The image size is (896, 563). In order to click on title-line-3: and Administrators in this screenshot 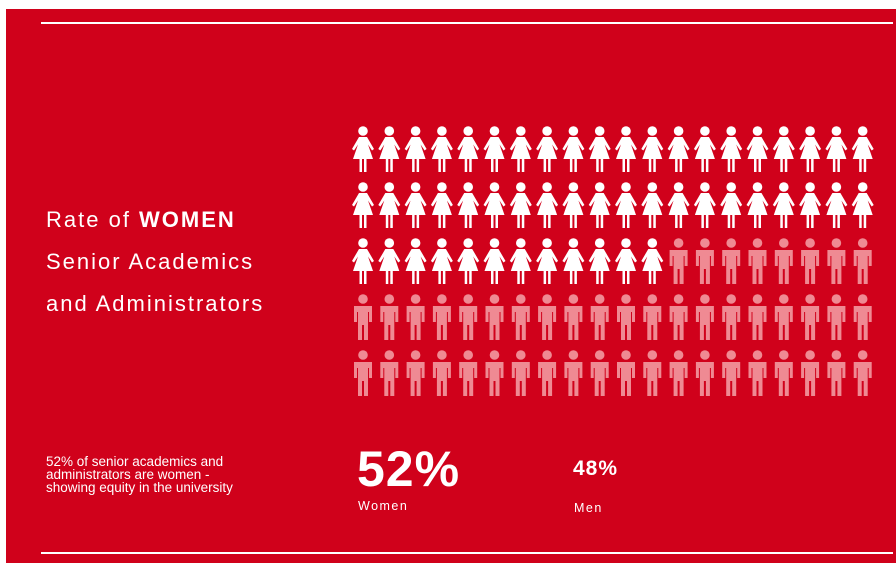, I will do `click(155, 303)`.